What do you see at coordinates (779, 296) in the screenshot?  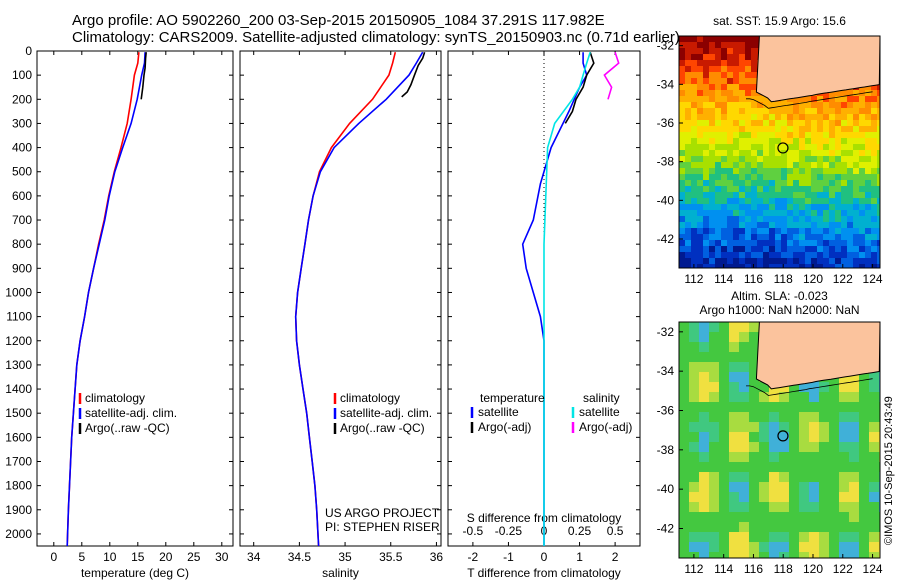 I see `sla-title: Altim. SLA: -0.023` at bounding box center [779, 296].